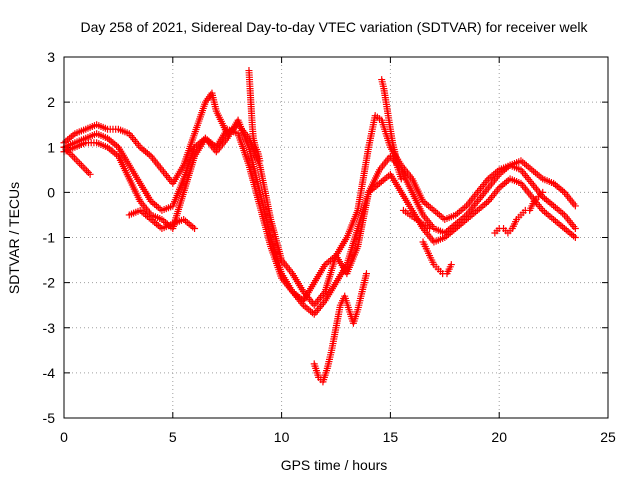  I want to click on x-tick-label: 10, so click(282, 437).